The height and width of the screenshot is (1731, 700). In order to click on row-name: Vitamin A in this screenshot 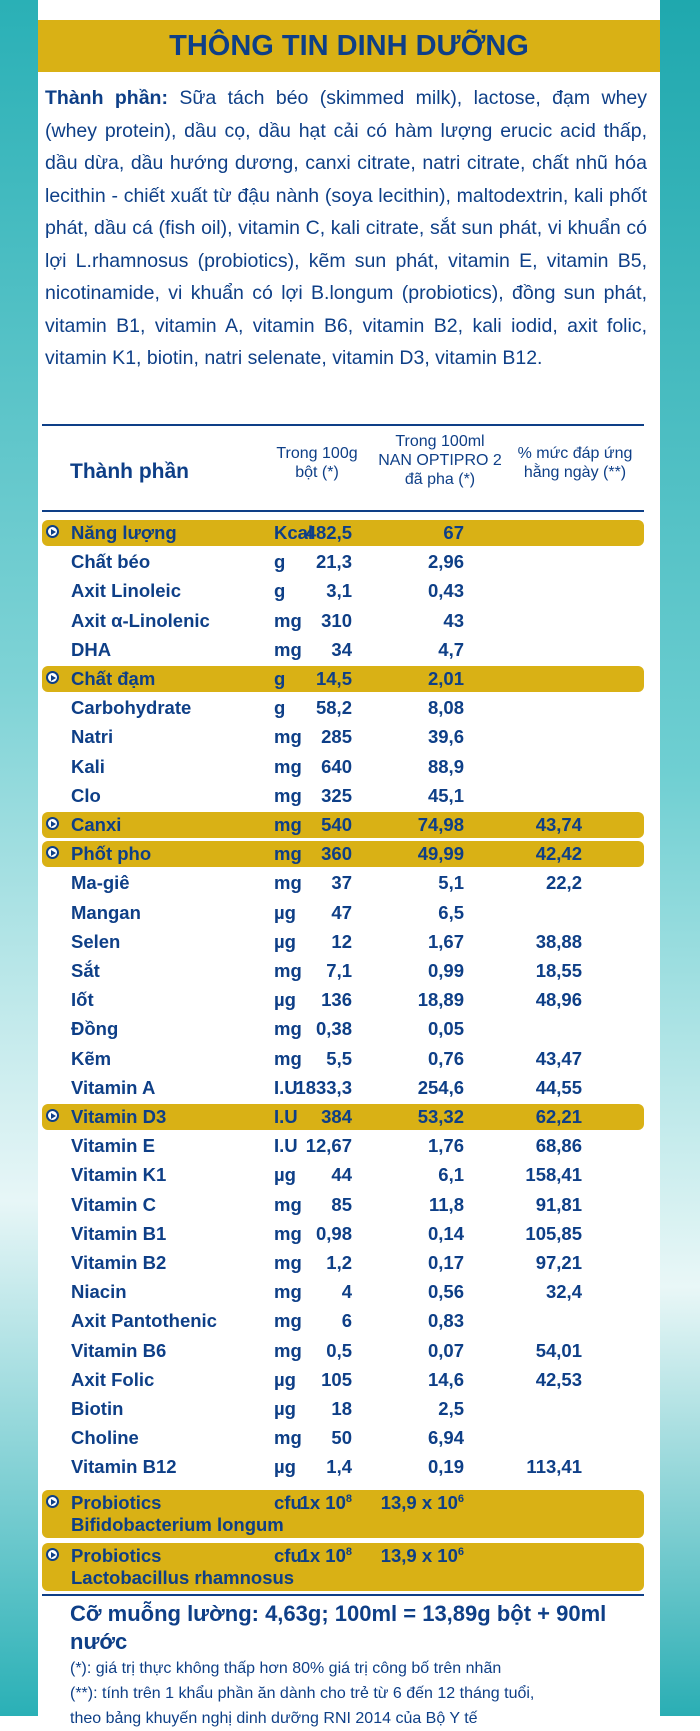, I will do `click(113, 1087)`.